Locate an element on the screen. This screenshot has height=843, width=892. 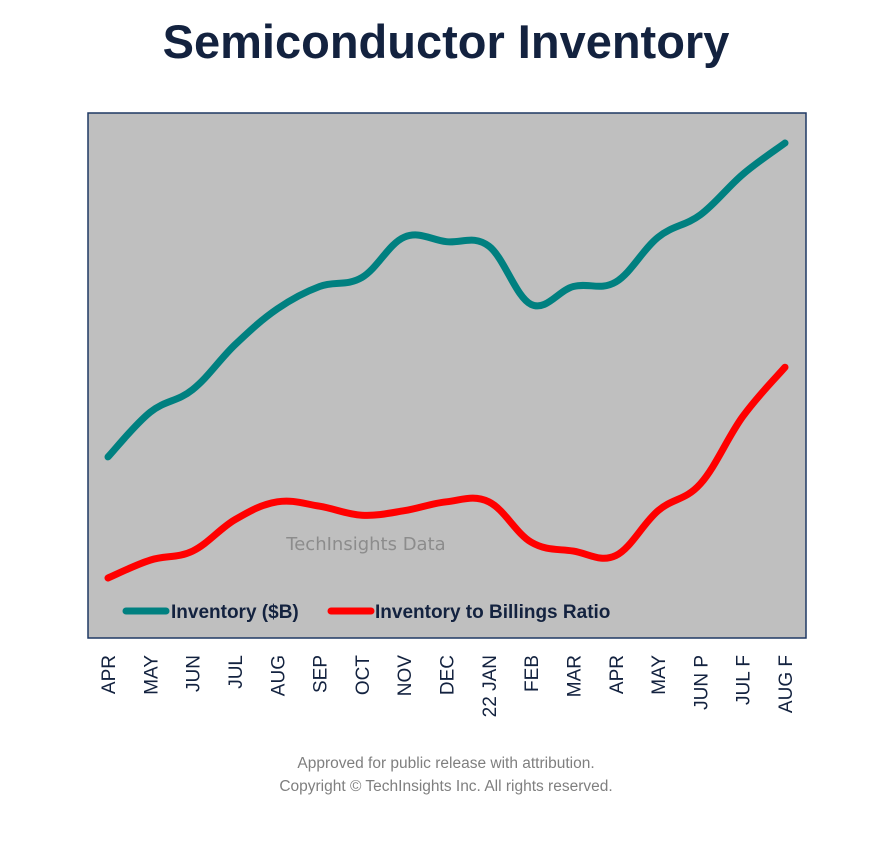
x-tick-label: JUL F is located at coordinates (744, 680).